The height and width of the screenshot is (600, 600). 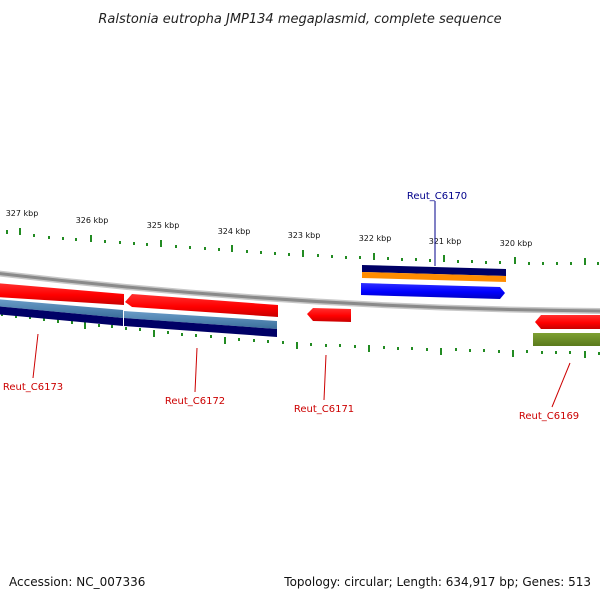 What do you see at coordinates (433, 291) in the screenshot?
I see `gene-c6170-blue-arrow` at bounding box center [433, 291].